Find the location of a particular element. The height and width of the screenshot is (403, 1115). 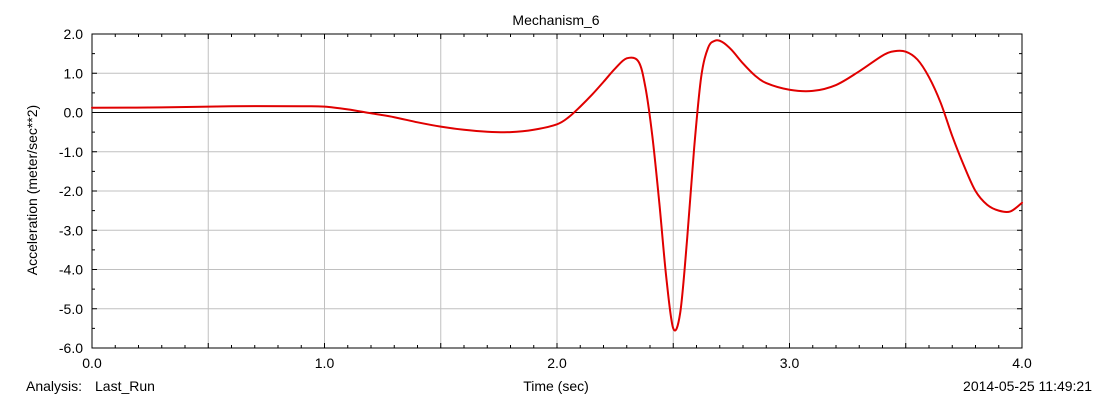

y-tick-labels: 2.0 1.0 0.0 -1.0 -2.0 -3.0 -4.0 -5.0 -6.0 is located at coordinates (71, 191).